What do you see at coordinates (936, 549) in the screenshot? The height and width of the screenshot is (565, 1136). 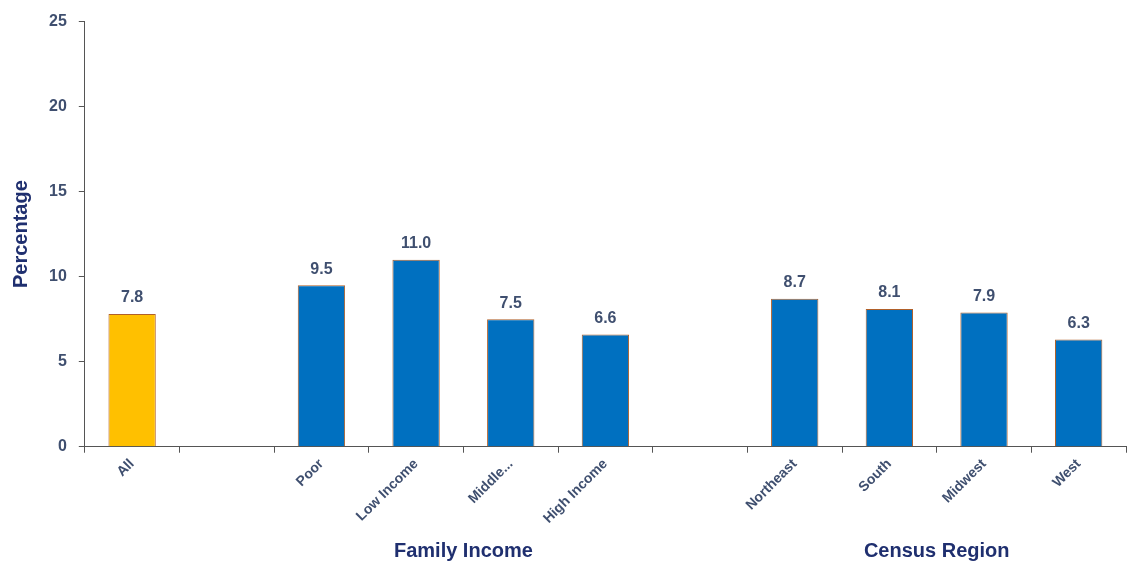 I see `text: Census Region` at bounding box center [936, 549].